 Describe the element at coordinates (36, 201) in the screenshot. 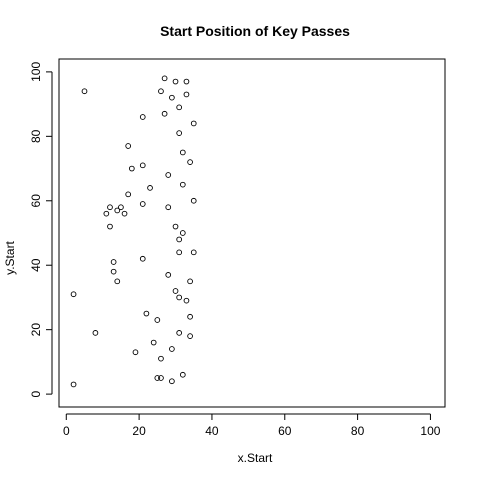

I see `y-tick-label: 60` at that location.